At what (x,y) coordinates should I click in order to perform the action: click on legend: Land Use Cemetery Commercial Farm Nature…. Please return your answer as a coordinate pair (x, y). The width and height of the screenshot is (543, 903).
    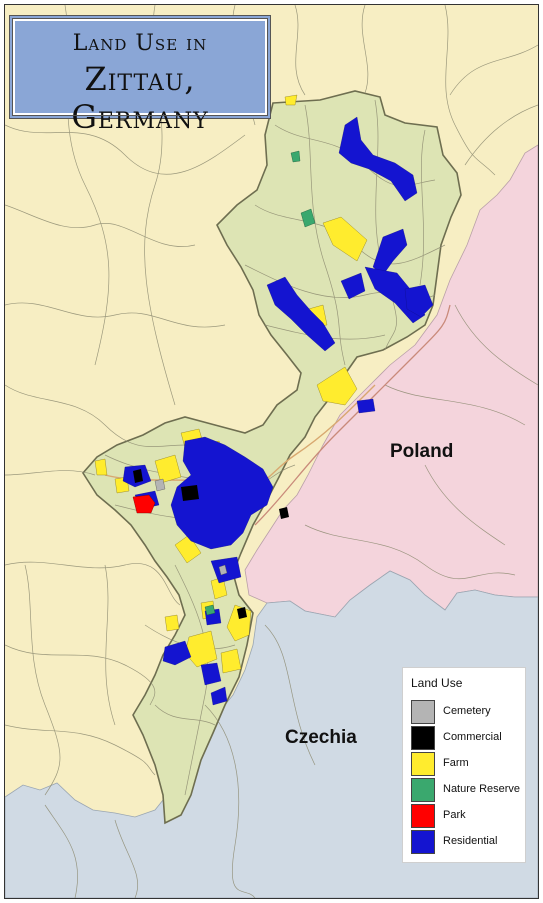
    Looking at the image, I should click on (464, 765).